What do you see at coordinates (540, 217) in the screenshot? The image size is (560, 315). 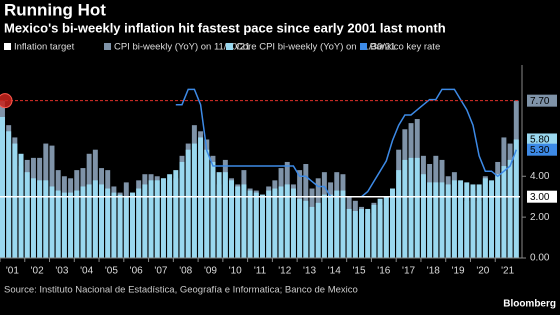 I see `y-tick-label: 2.00` at bounding box center [540, 217].